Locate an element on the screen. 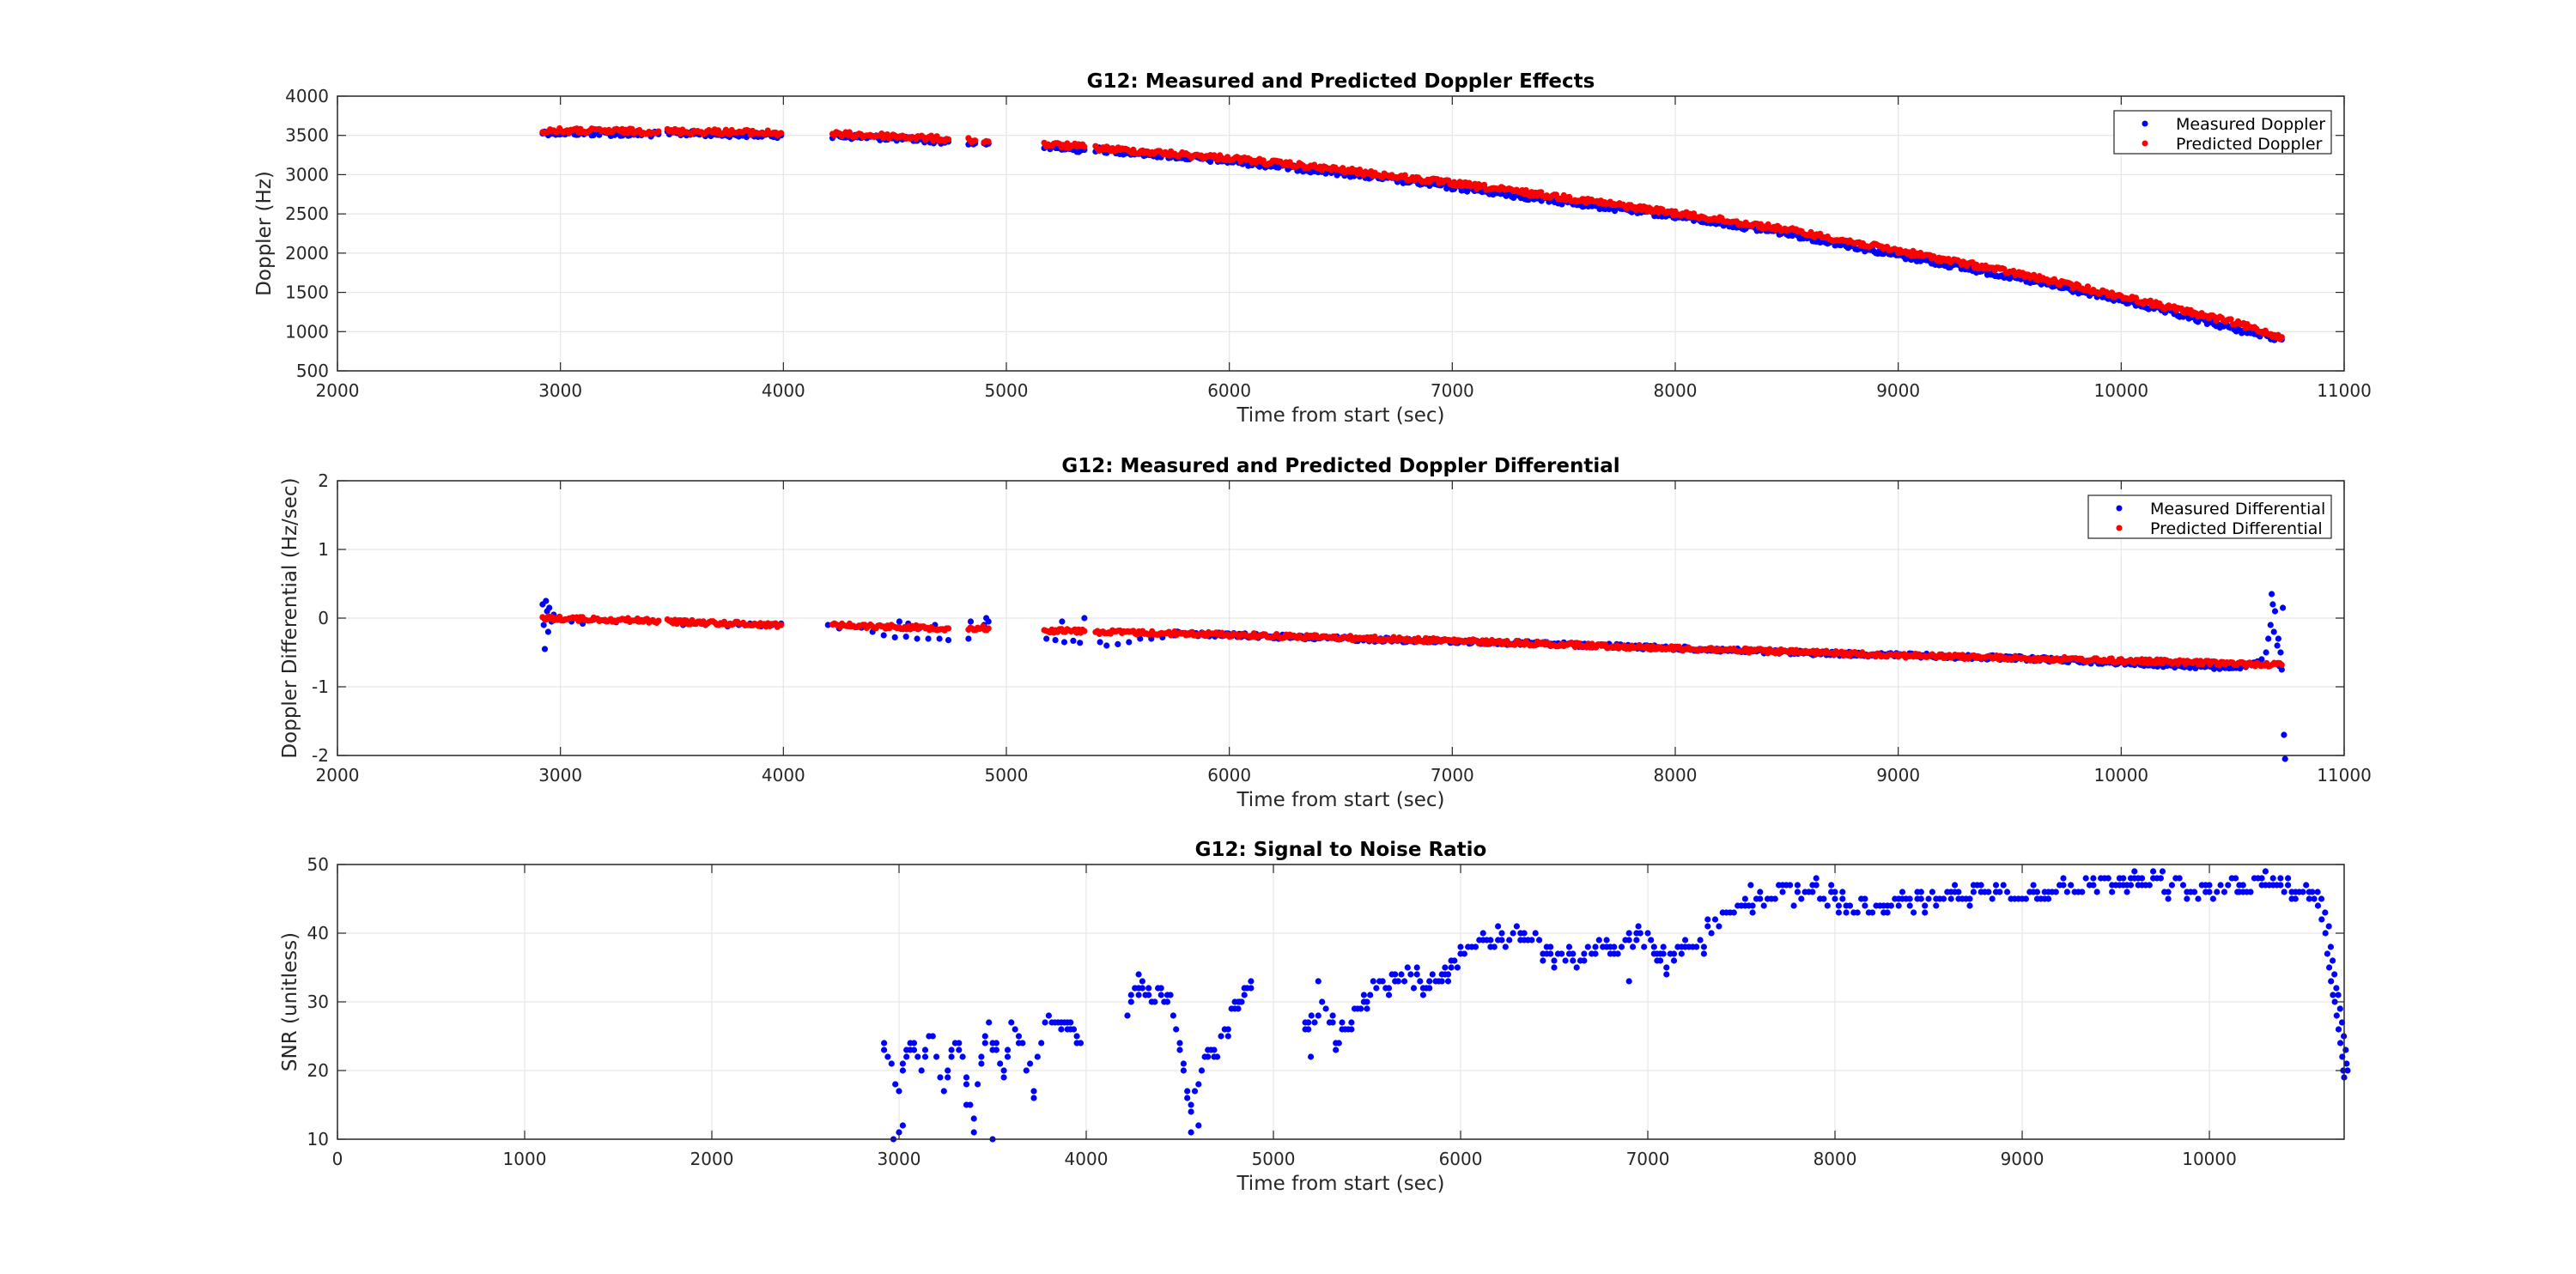 This screenshot has width=2576, height=1274. predicted-differential-point is located at coordinates (988, 628).